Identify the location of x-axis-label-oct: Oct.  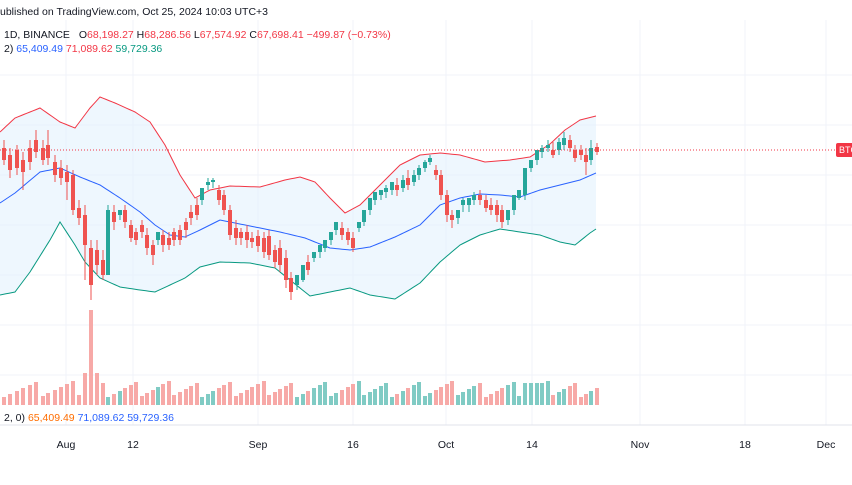
(446, 445).